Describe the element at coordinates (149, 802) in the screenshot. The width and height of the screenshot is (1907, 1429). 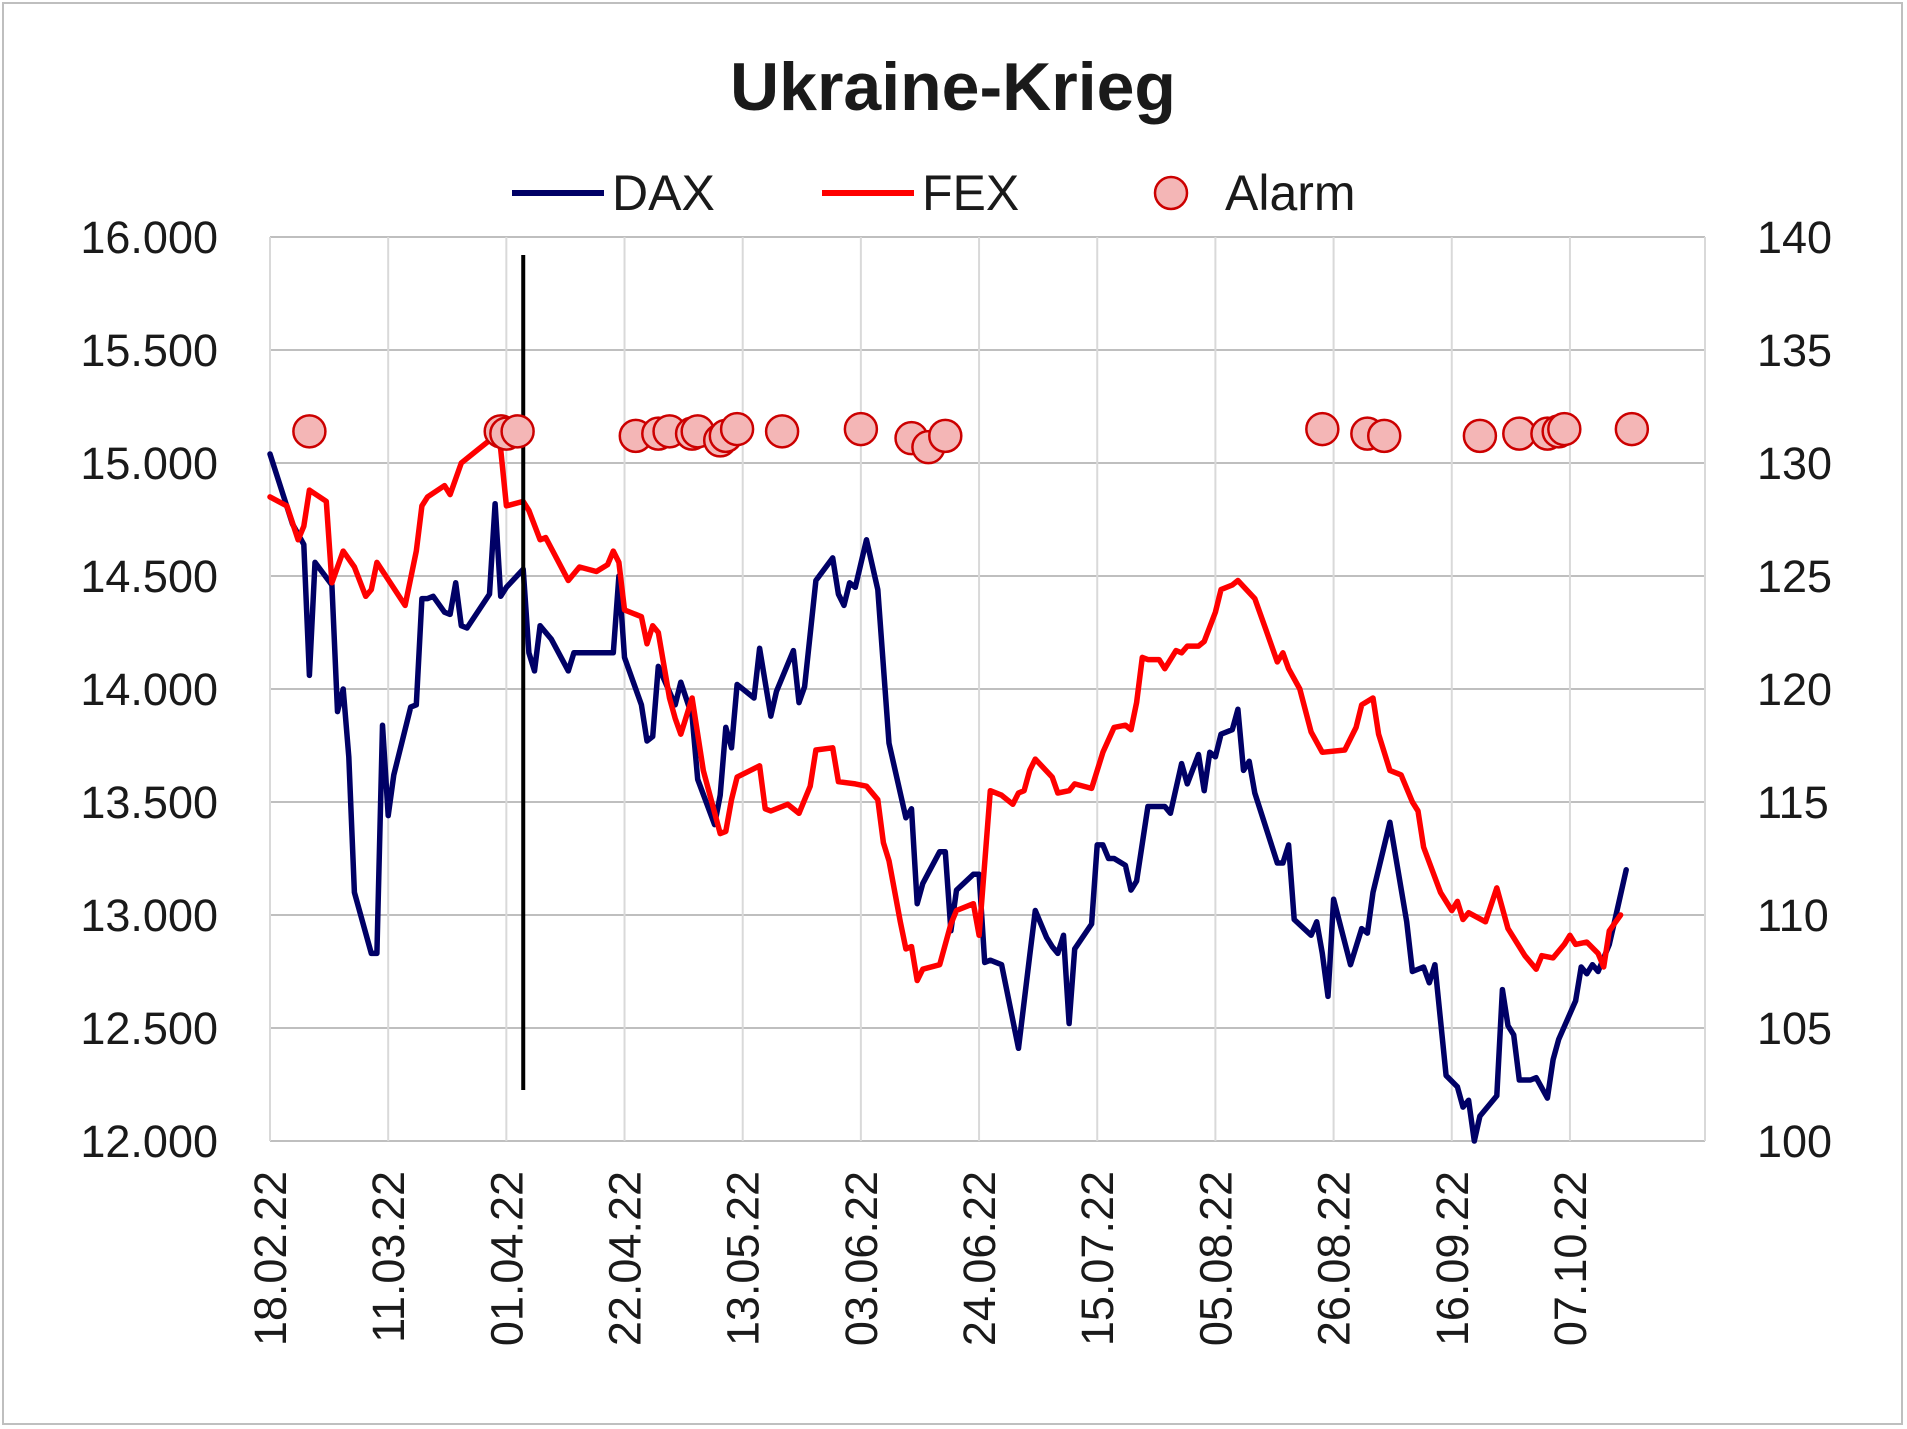
I see `left-tick-label: 13.500` at that location.